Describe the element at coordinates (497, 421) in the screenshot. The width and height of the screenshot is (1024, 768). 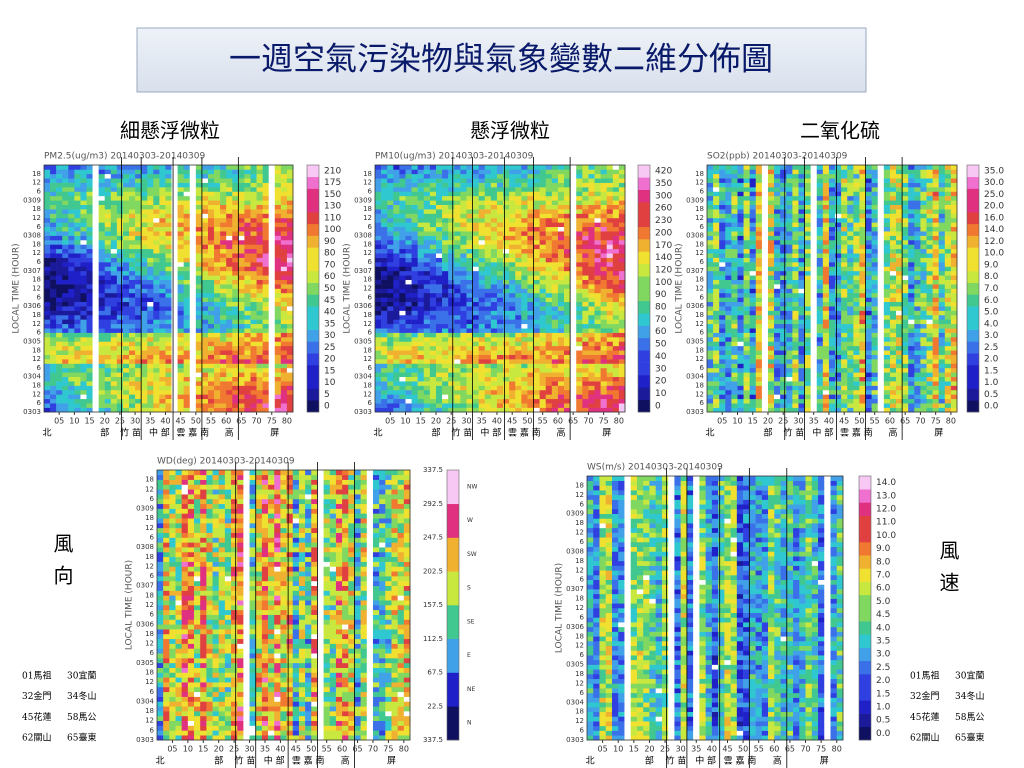
I see `x-tick-label: 40` at that location.